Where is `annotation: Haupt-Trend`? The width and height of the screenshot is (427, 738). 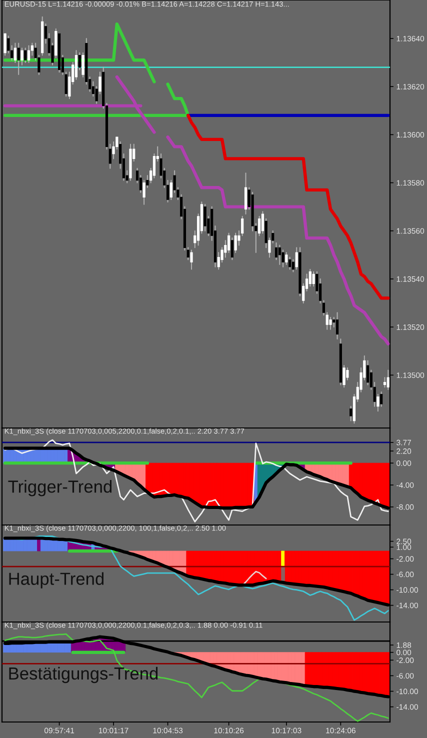
annotation: Haupt-Trend is located at coordinates (56, 580).